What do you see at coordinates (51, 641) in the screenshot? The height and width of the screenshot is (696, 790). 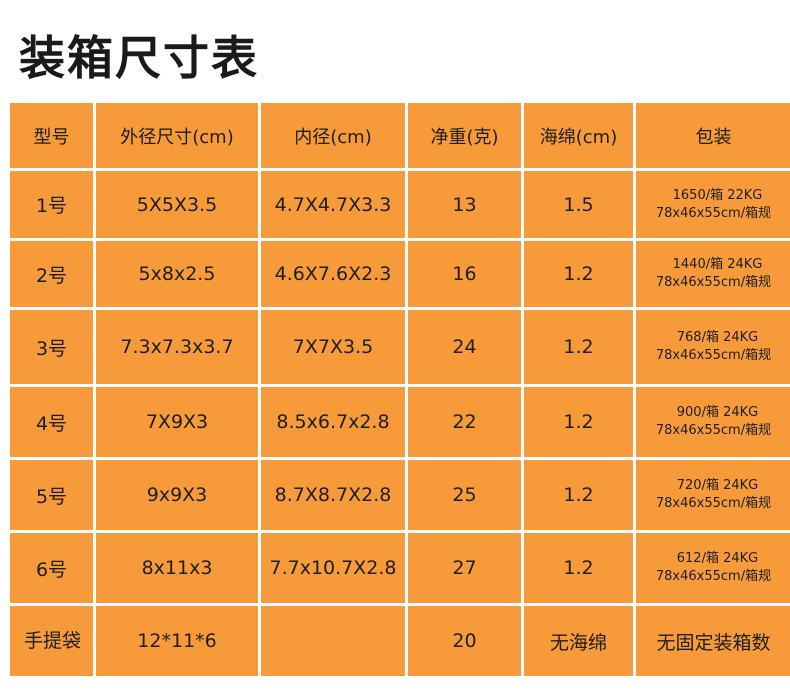 I see `row-7-model: 手提袋` at bounding box center [51, 641].